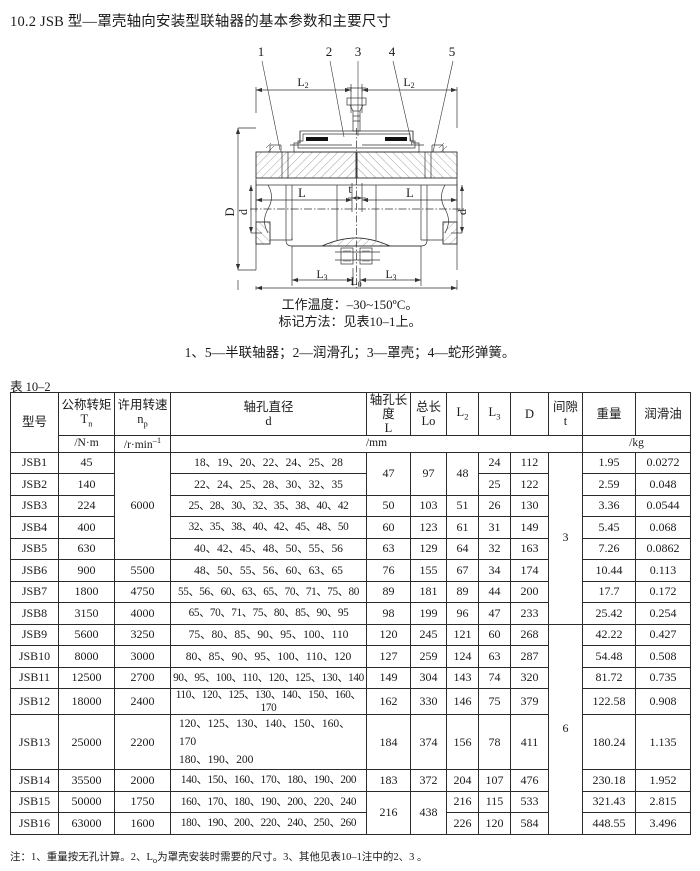  What do you see at coordinates (268, 613) in the screenshot?
I see `cell-bore-diameter: 65、70、71、75、80、85、90、95` at bounding box center [268, 613].